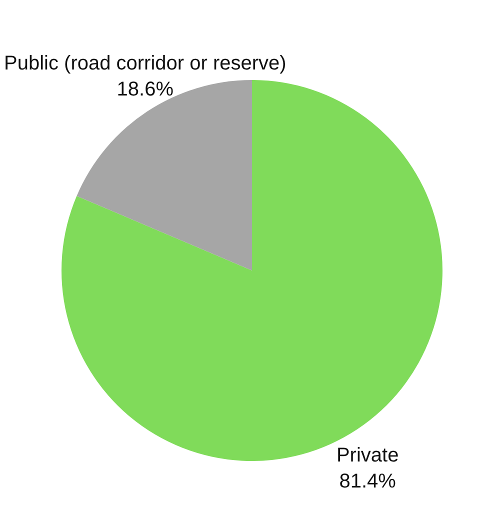 Image resolution: width=504 pixels, height=523 pixels. Describe the element at coordinates (145, 63) in the screenshot. I see `slice-label: Public (road corridor or reserve)` at that location.